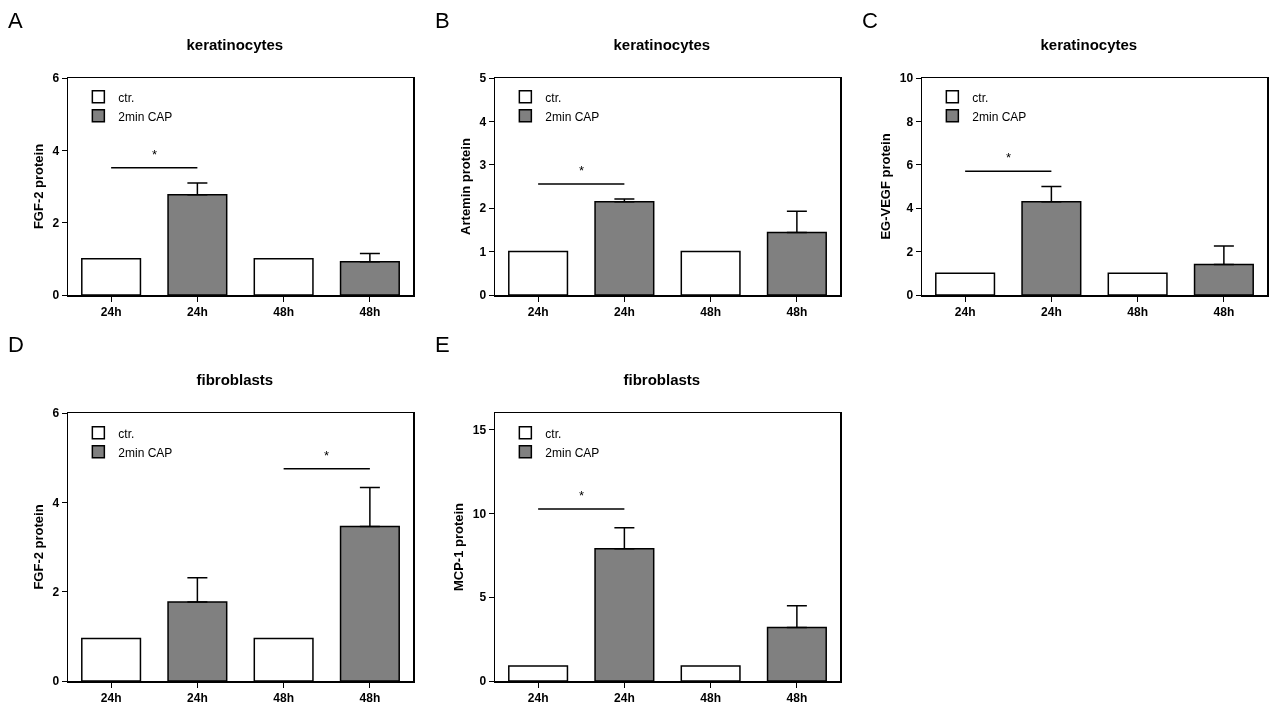  I want to click on y-tick-label: 3, so click(483, 165).